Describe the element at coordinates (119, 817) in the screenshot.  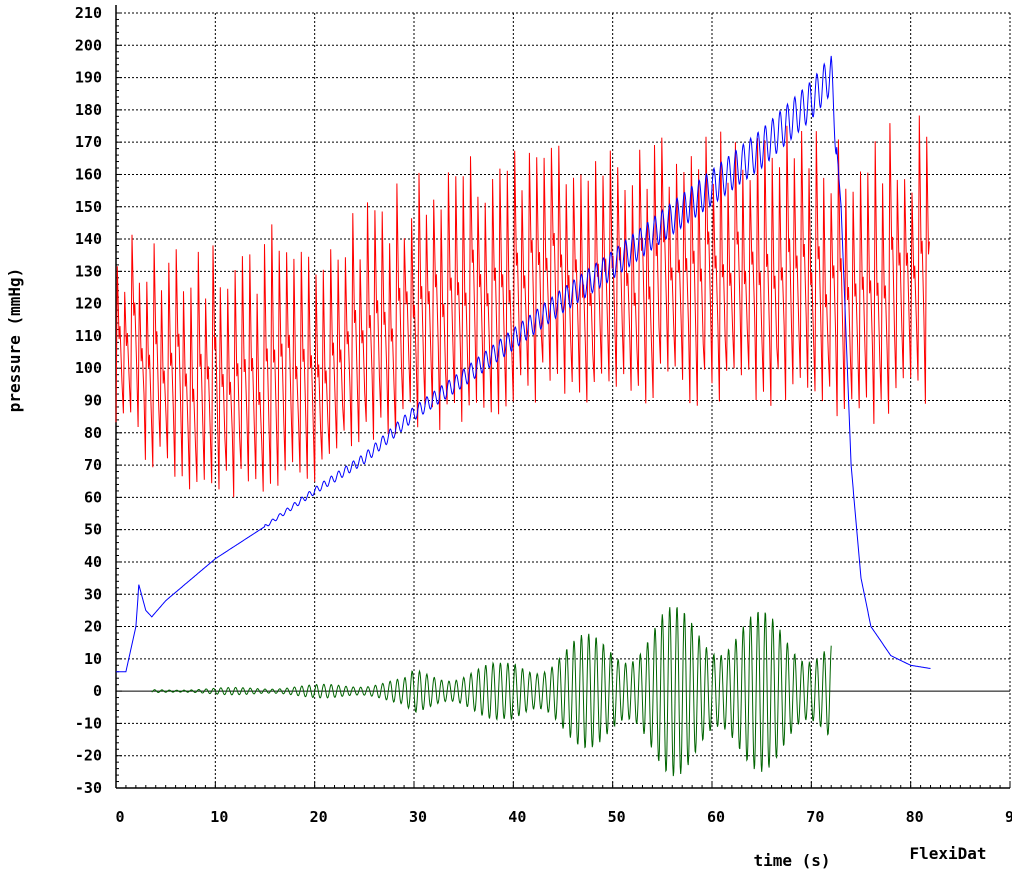
I see `x-tick-label: 0` at that location.